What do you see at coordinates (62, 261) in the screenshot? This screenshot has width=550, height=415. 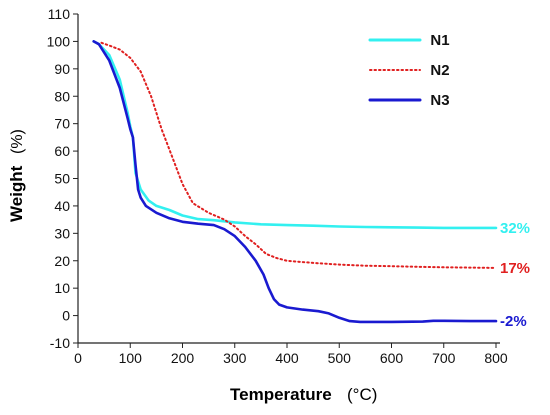 I see `y-tick-label: 20` at bounding box center [62, 261].